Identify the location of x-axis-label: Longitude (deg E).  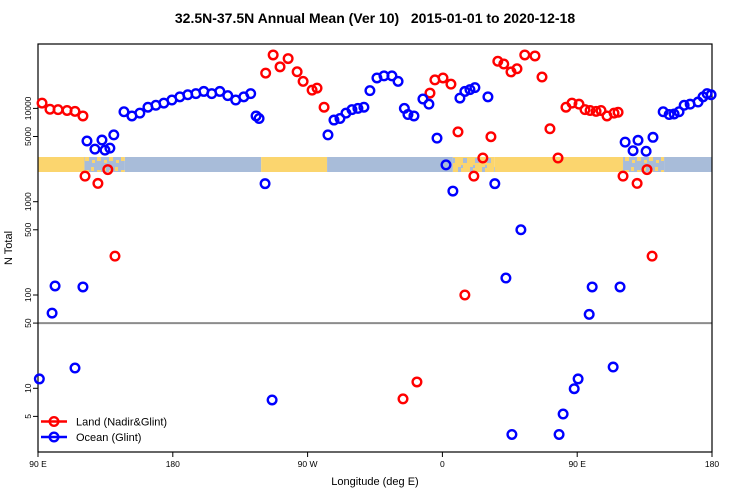
(374, 482).